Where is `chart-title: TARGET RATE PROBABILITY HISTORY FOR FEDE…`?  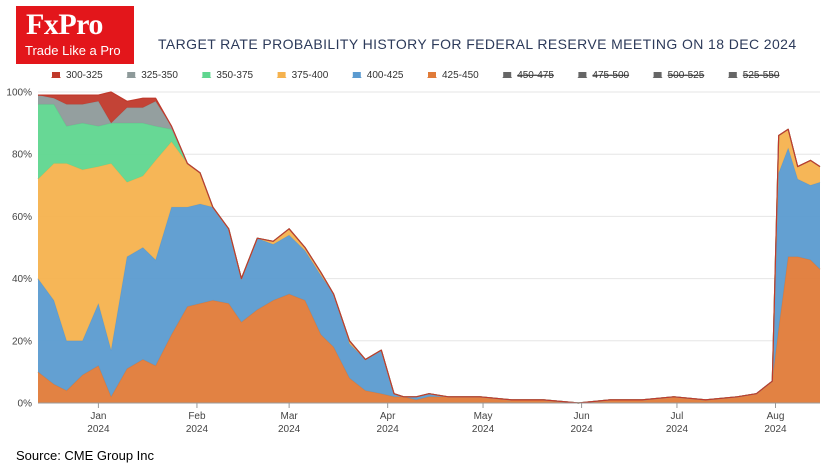 chart-title: TARGET RATE PROBABILITY HISTORY FOR FEDE… is located at coordinates (477, 44).